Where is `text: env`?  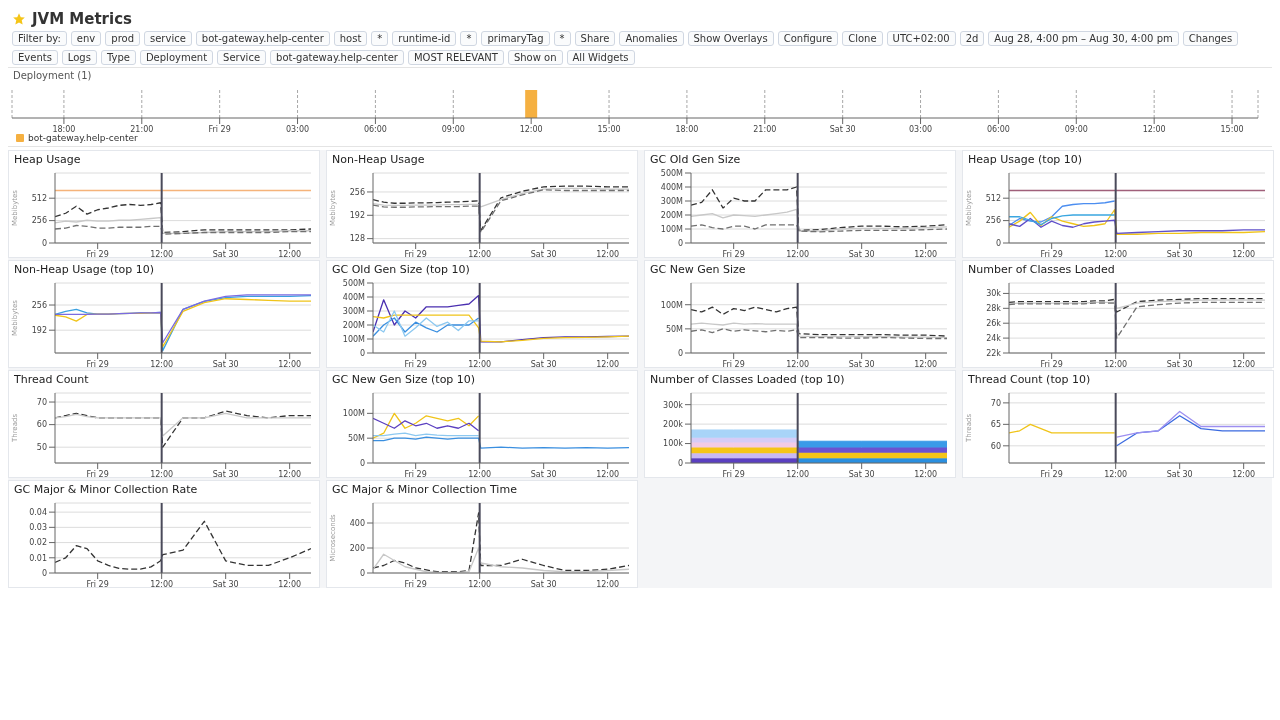
text: env is located at coordinates (86, 38).